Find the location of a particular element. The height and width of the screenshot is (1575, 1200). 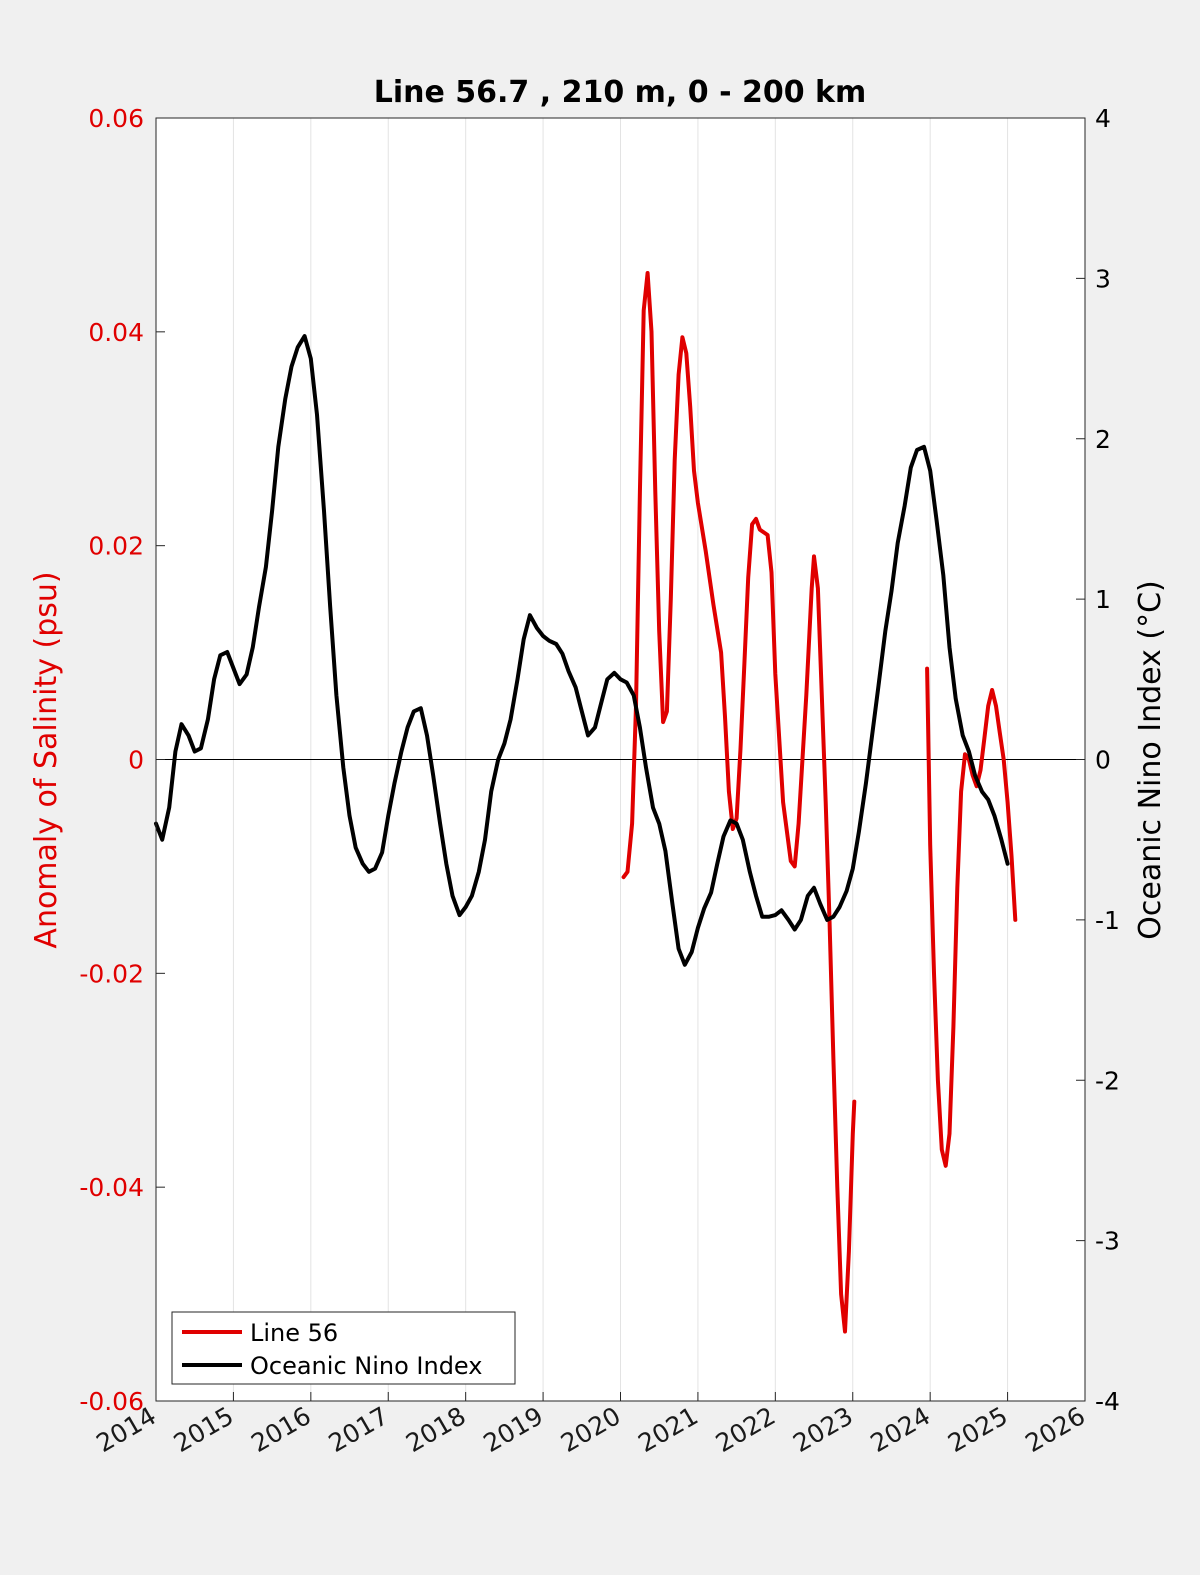

legend: Line 56 Oceanic Nino Index is located at coordinates (343, 1348).